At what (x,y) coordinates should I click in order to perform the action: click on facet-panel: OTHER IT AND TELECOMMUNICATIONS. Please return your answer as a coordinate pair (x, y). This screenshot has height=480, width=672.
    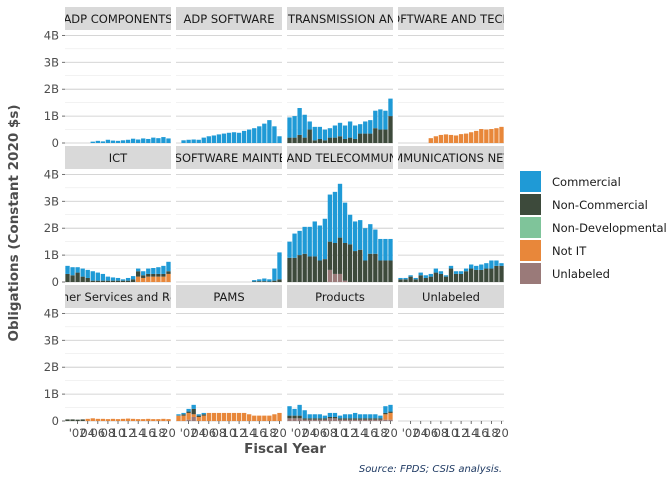
    Looking at the image, I should click on (340, 214).